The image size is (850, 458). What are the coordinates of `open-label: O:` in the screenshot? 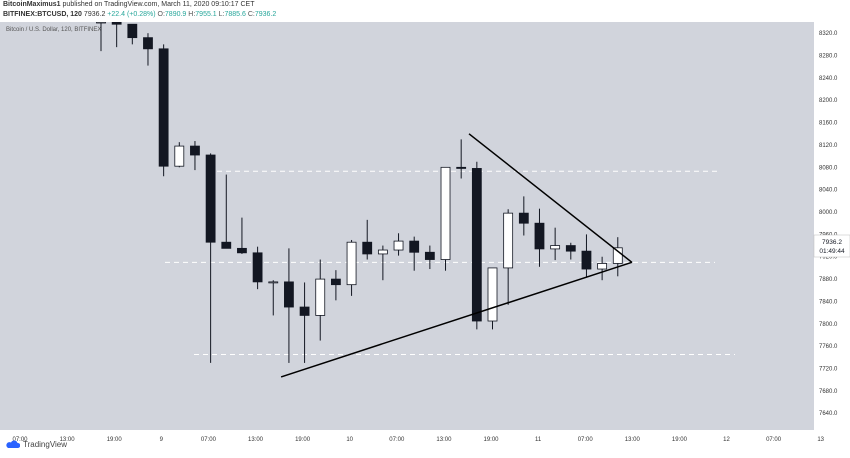 It's located at (161, 14).